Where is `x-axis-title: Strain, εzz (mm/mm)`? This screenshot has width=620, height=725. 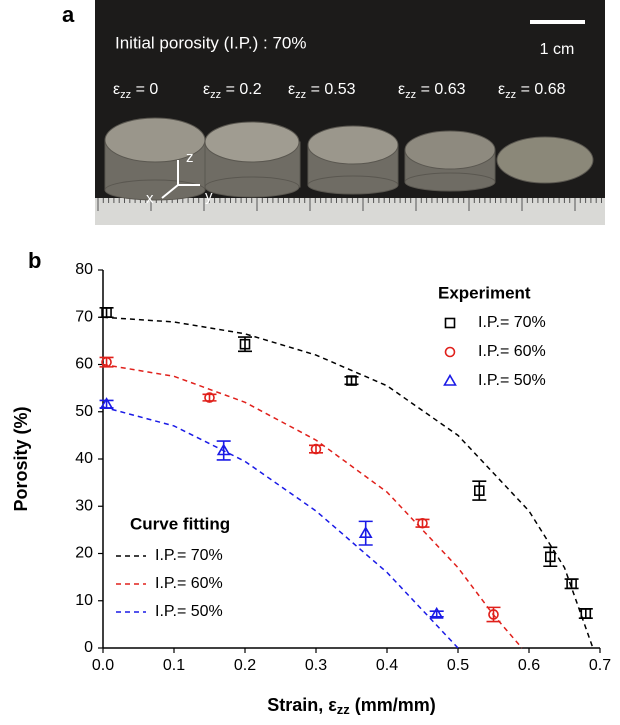 x-axis-title: Strain, εzz (mm/mm) is located at coordinates (351, 706).